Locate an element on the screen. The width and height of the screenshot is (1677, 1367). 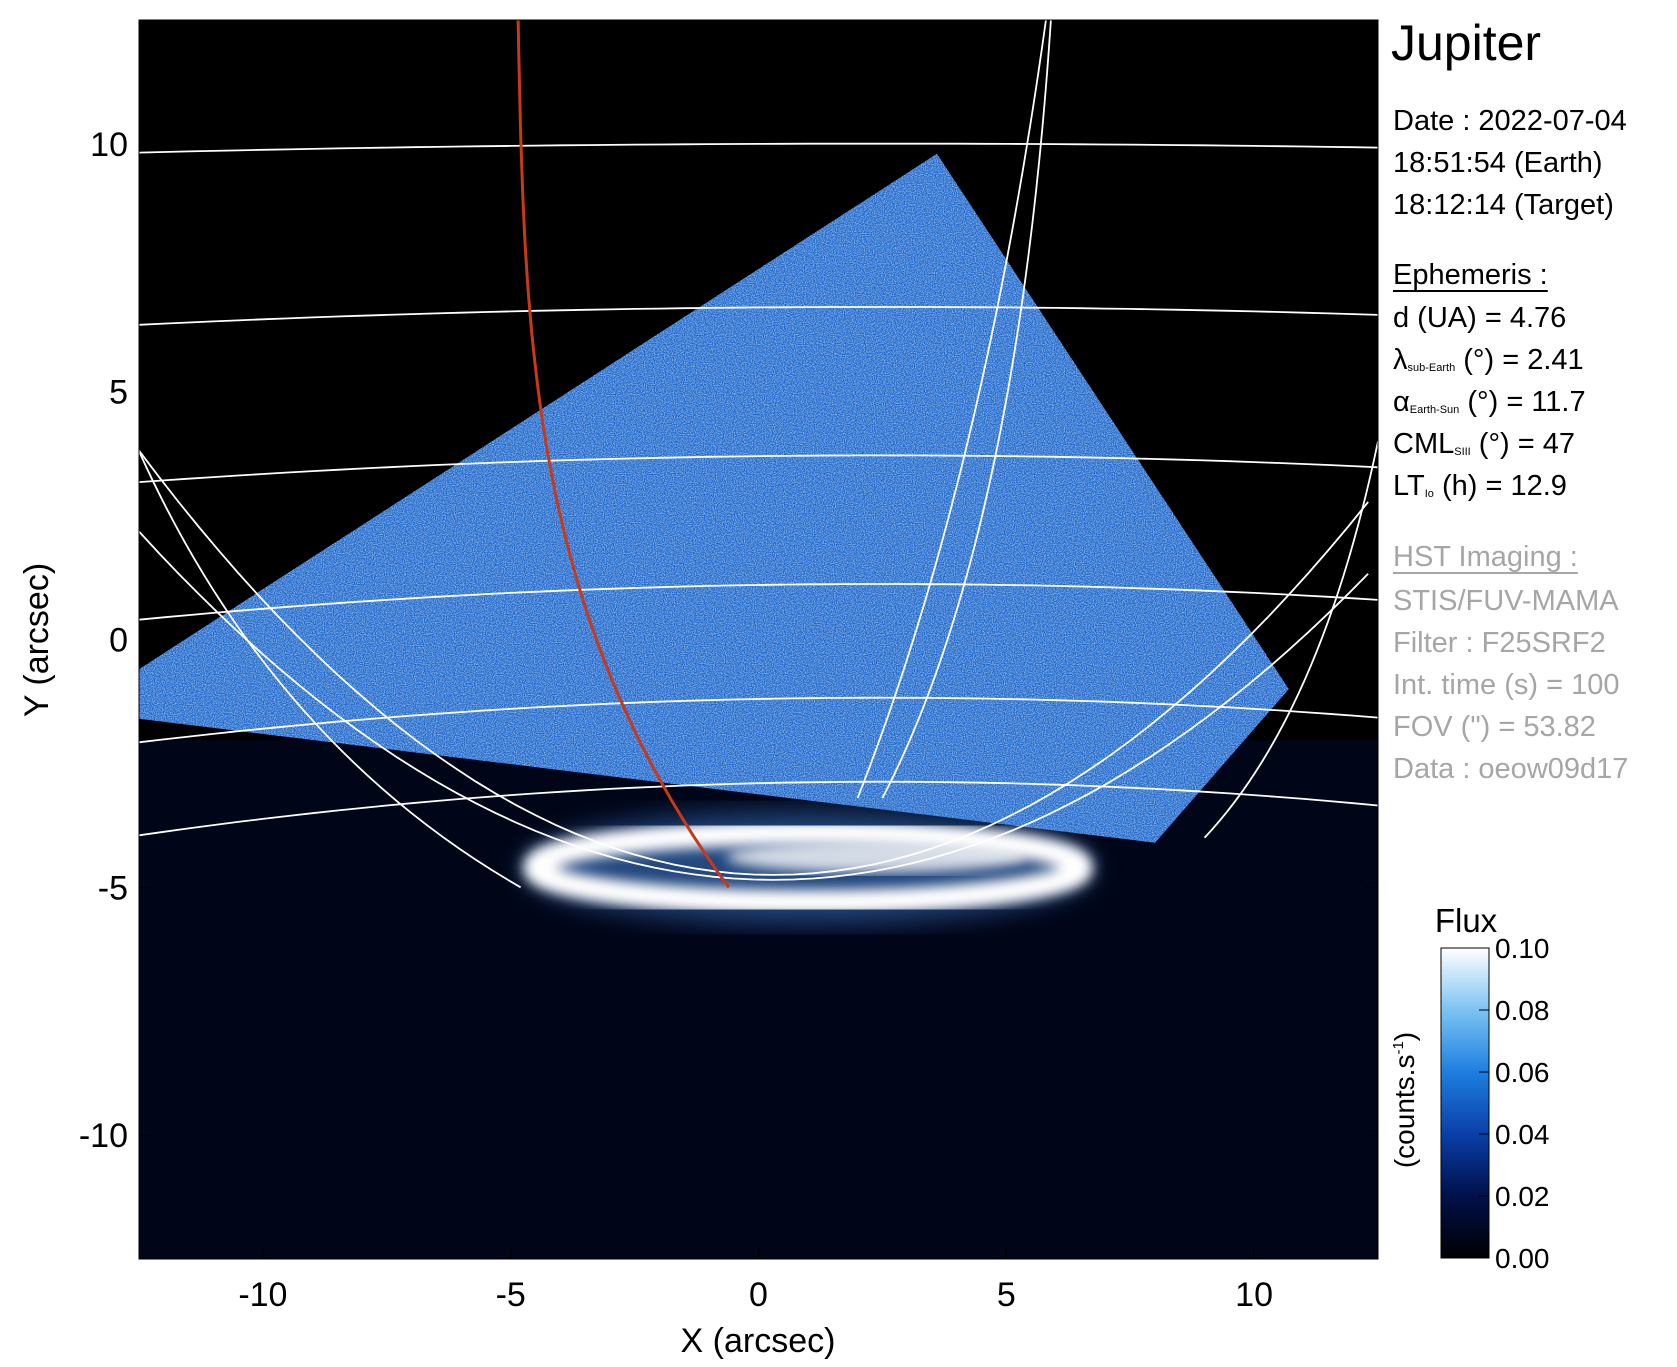
auroral-emission is located at coordinates (808, 867).